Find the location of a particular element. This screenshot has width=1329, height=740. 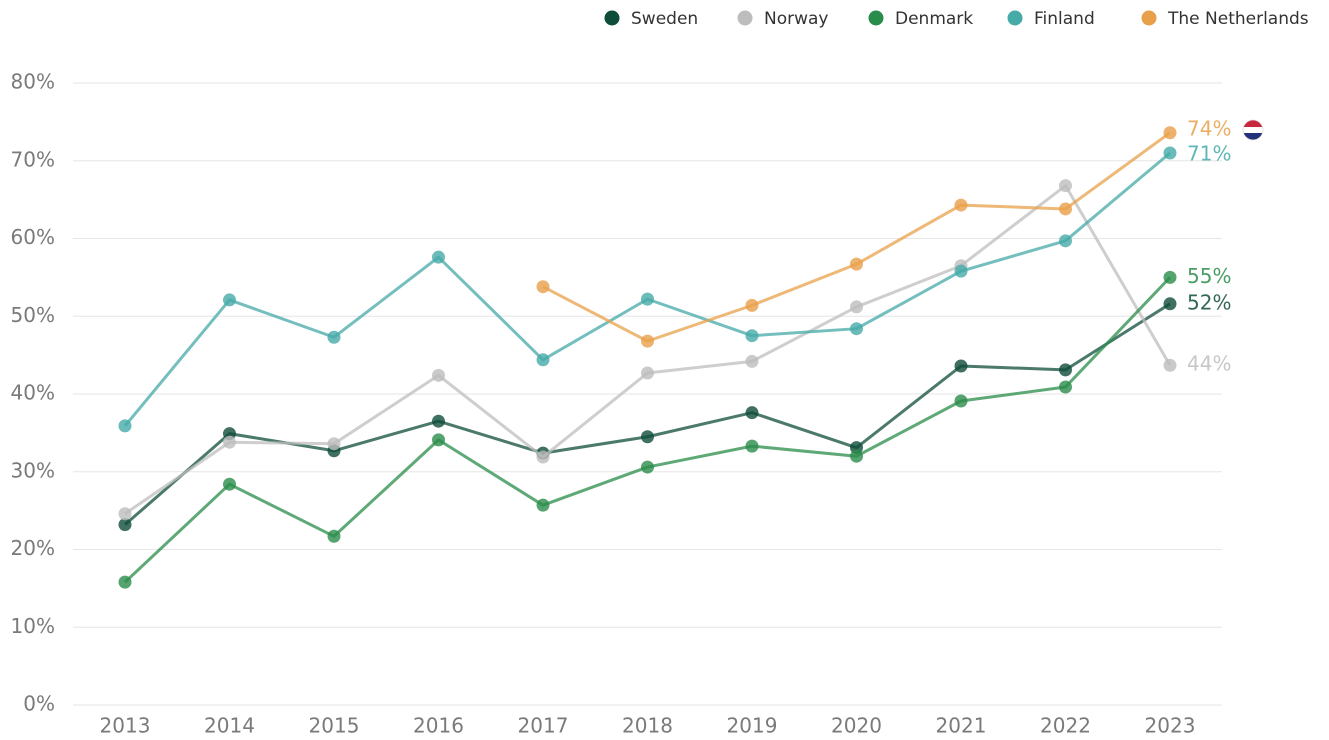

x-tick-label: 2016 is located at coordinates (438, 726).